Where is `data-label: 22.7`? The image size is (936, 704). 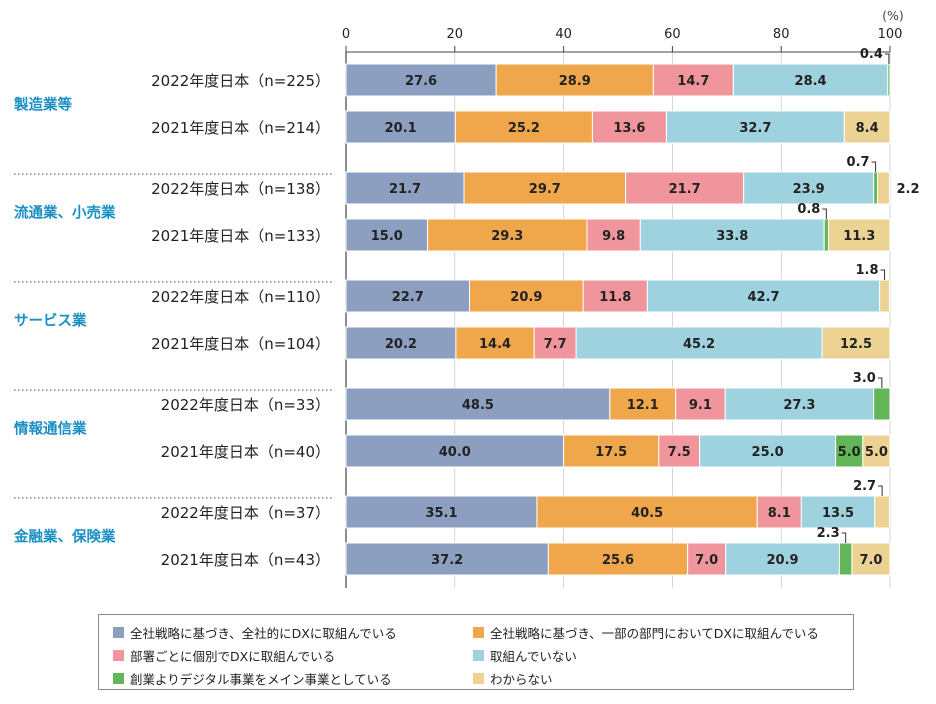 data-label: 22.7 is located at coordinates (408, 297).